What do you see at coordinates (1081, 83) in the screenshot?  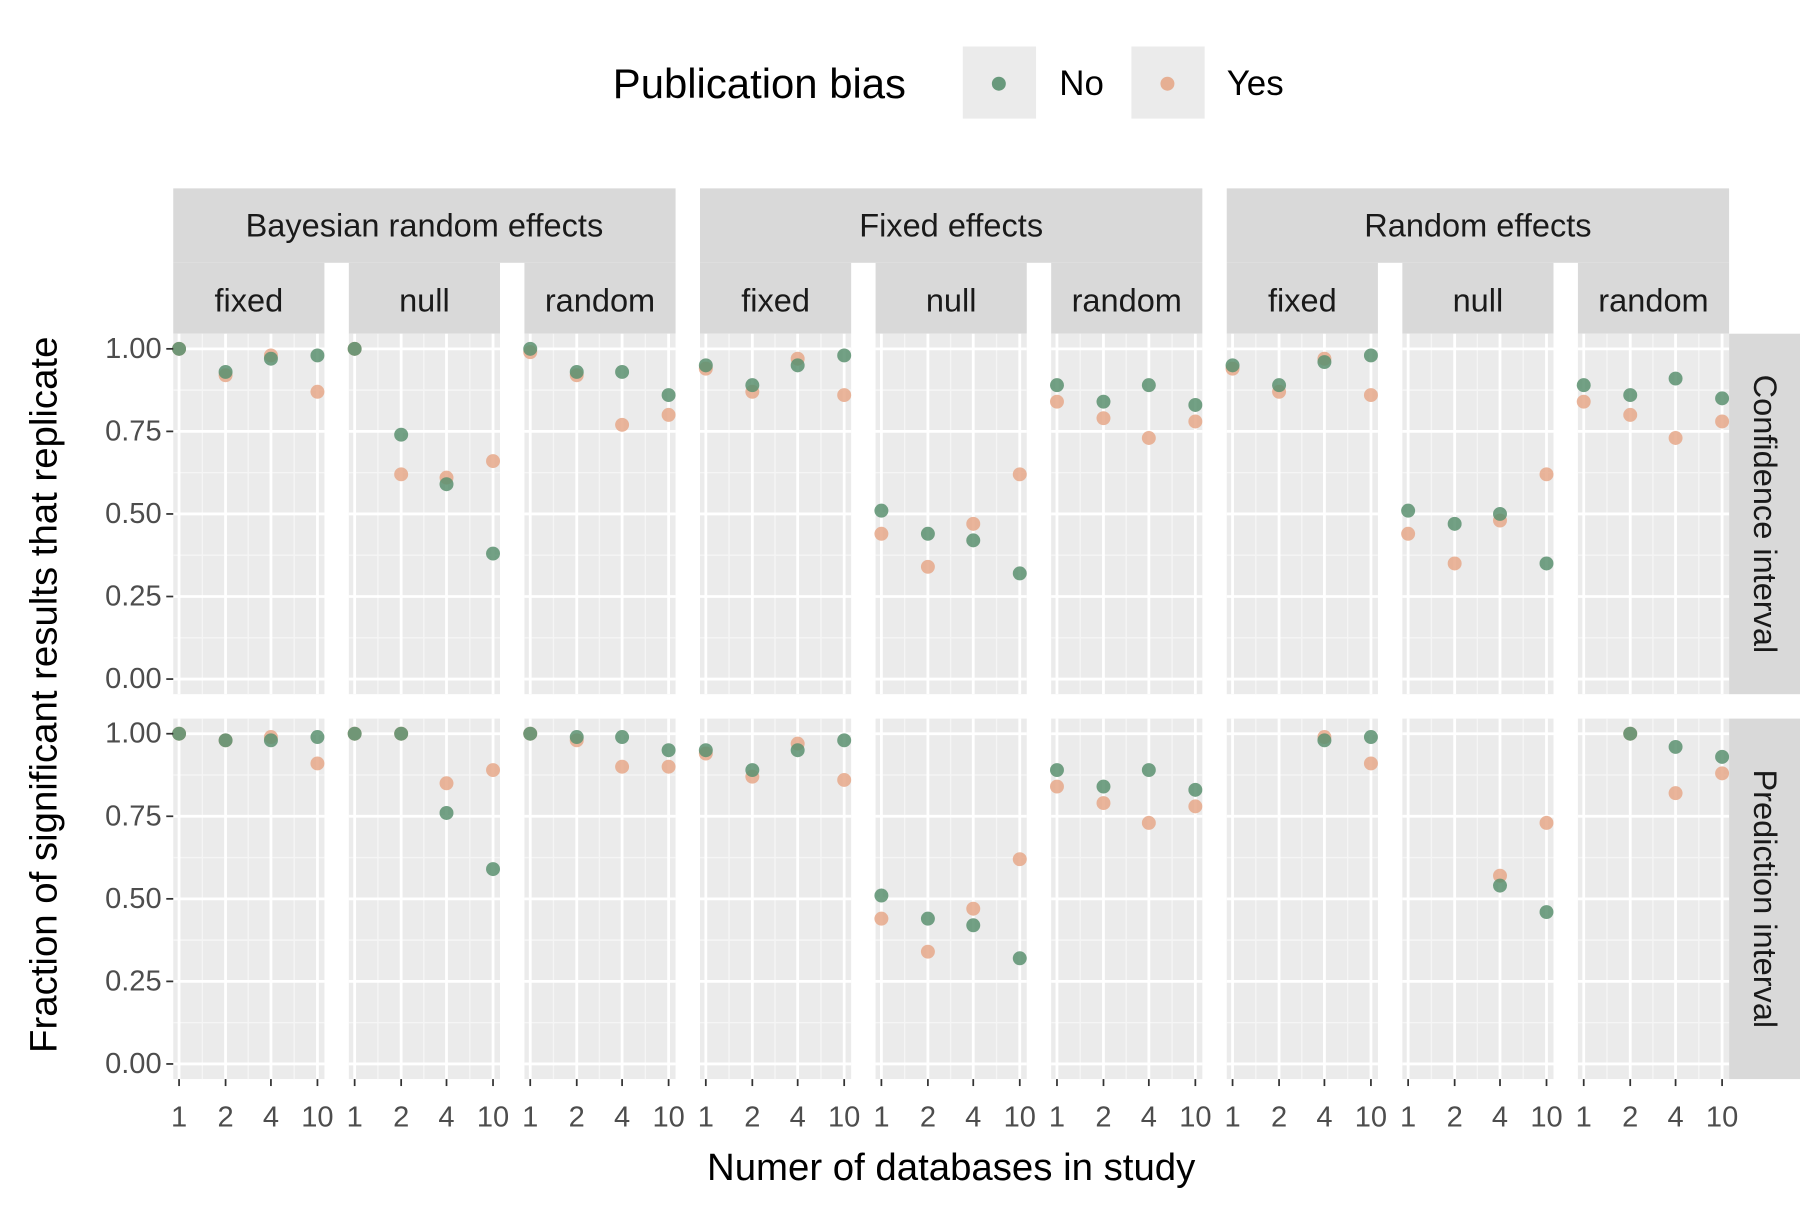 I see `legend-label-no: No` at bounding box center [1081, 83].